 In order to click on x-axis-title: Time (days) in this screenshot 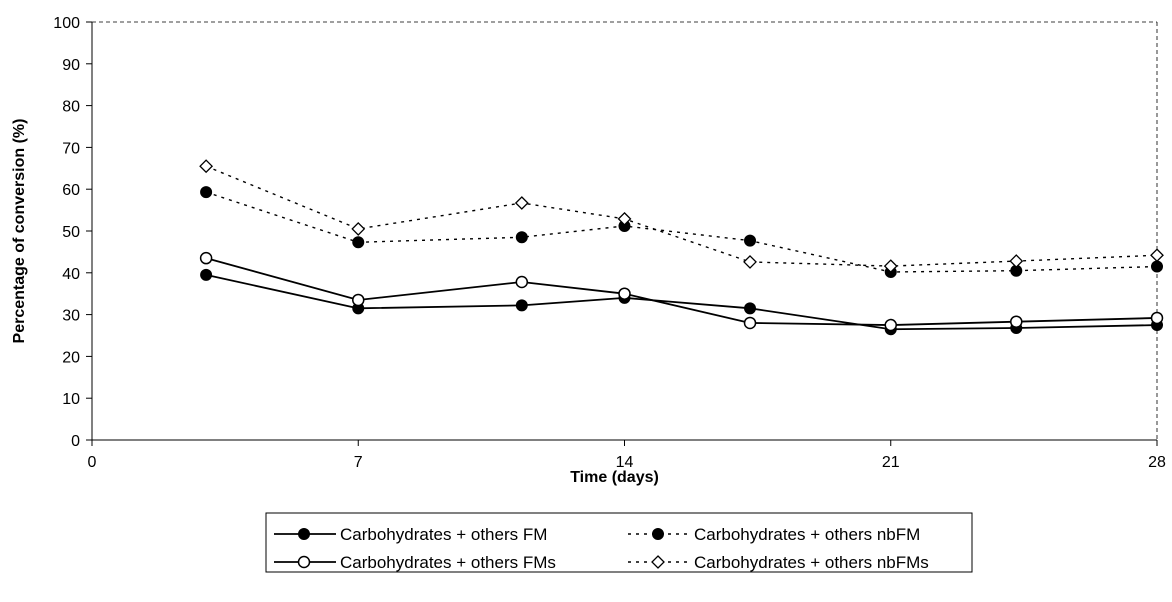, I will do `click(614, 477)`.